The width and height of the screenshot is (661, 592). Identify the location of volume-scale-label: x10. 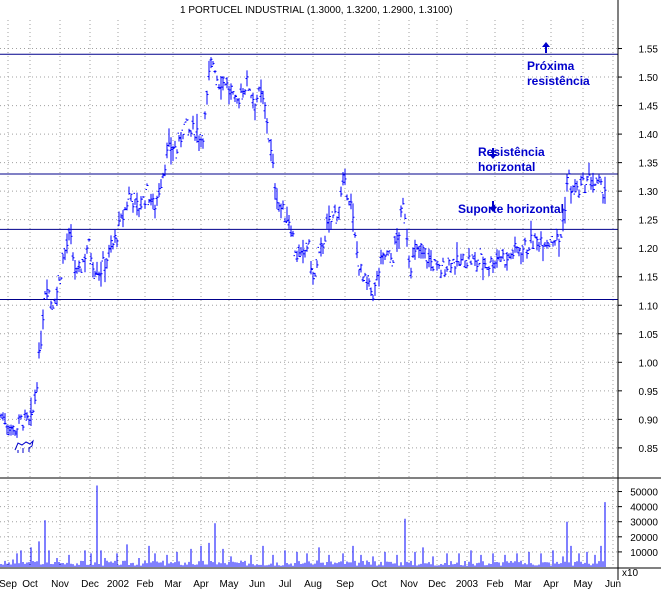
(630, 573).